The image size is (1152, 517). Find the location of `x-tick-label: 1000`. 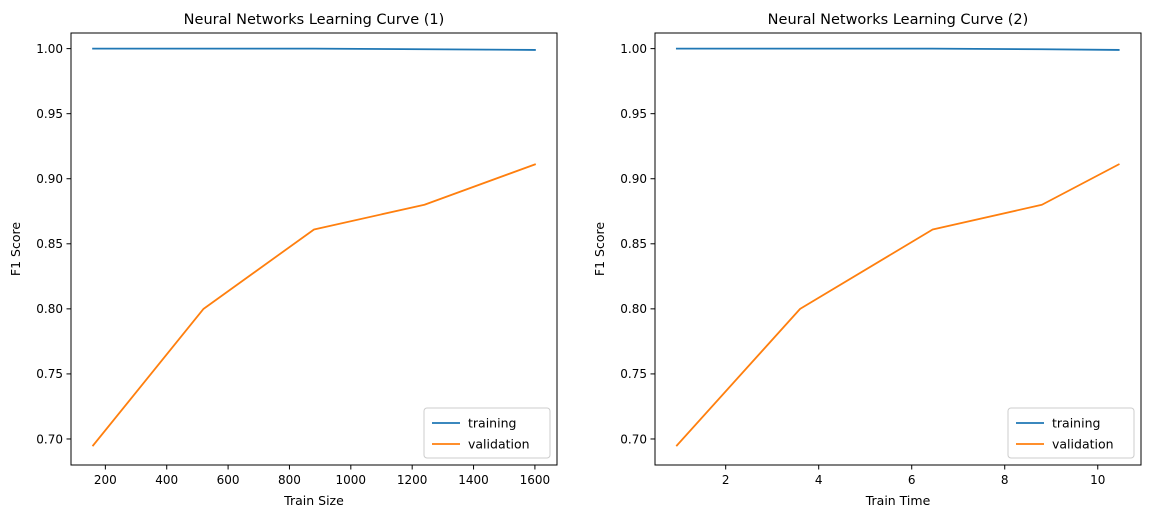

x-tick-label: 1000 is located at coordinates (351, 480).